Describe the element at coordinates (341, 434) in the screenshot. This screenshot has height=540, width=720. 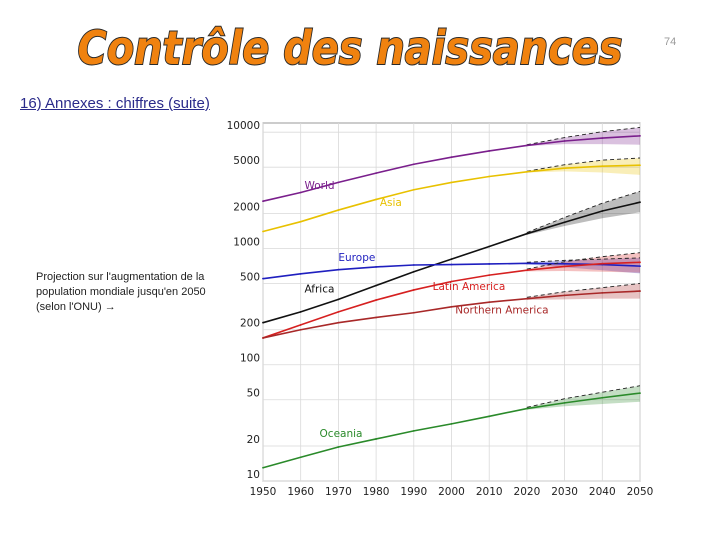
I see `series-label-oceania: Oceania` at that location.